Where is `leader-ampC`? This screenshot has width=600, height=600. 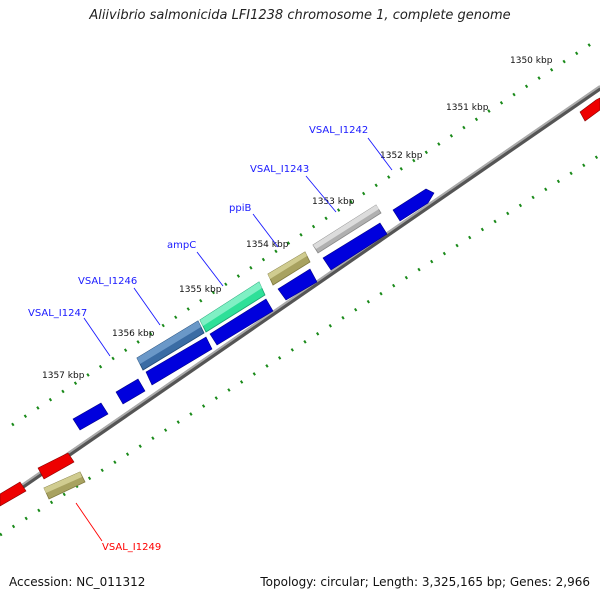 leader-ampC is located at coordinates (210, 269).